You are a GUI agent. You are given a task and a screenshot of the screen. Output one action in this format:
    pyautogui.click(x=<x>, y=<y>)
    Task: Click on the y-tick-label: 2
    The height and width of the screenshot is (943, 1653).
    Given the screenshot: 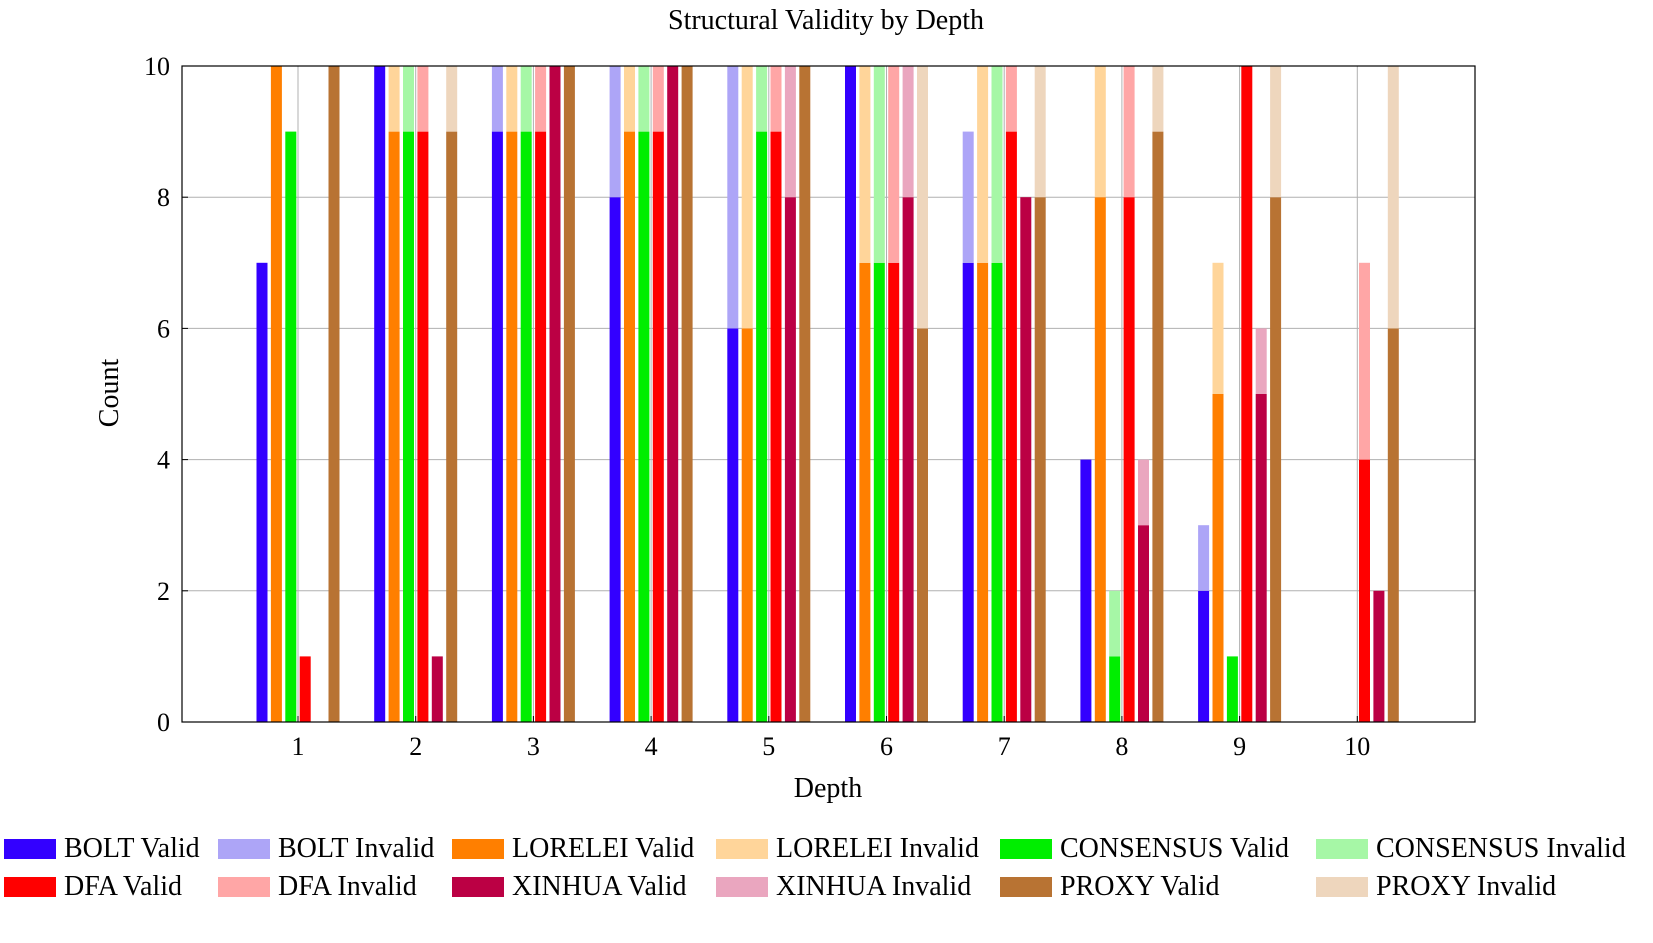 What is the action you would take?
    pyautogui.click(x=163, y=591)
    